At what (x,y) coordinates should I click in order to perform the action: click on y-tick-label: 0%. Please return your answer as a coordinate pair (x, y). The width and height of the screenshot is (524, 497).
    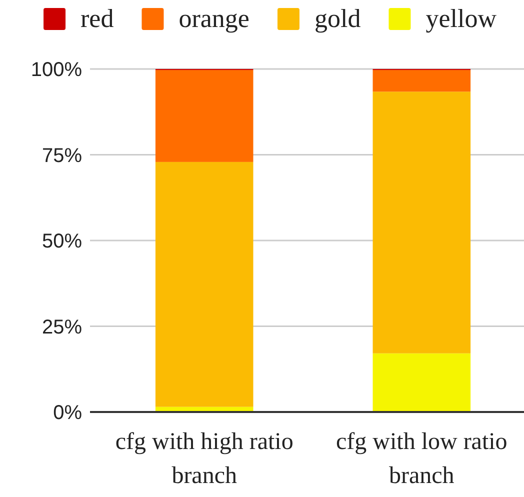
    Looking at the image, I should click on (67, 413).